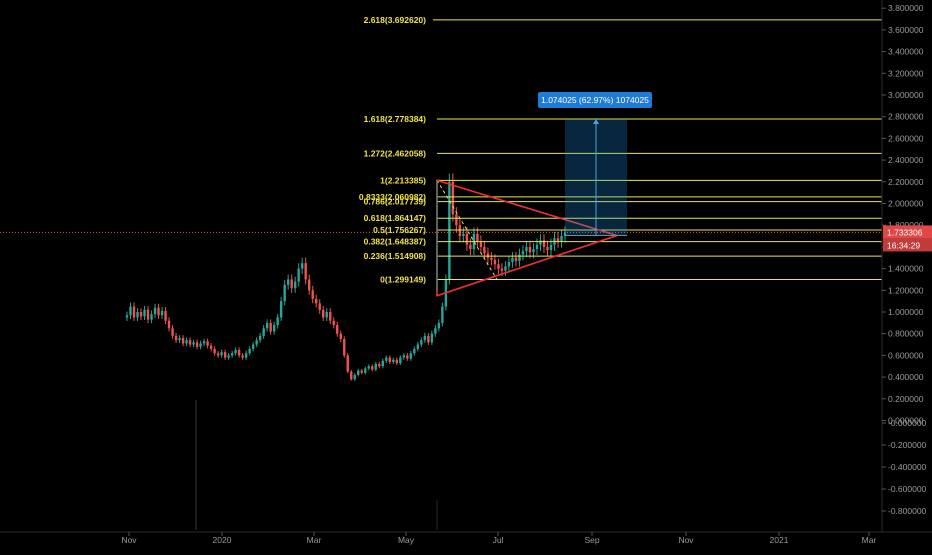 The width and height of the screenshot is (932, 555). I want to click on y-tick-label: -0.000000, so click(907, 423).